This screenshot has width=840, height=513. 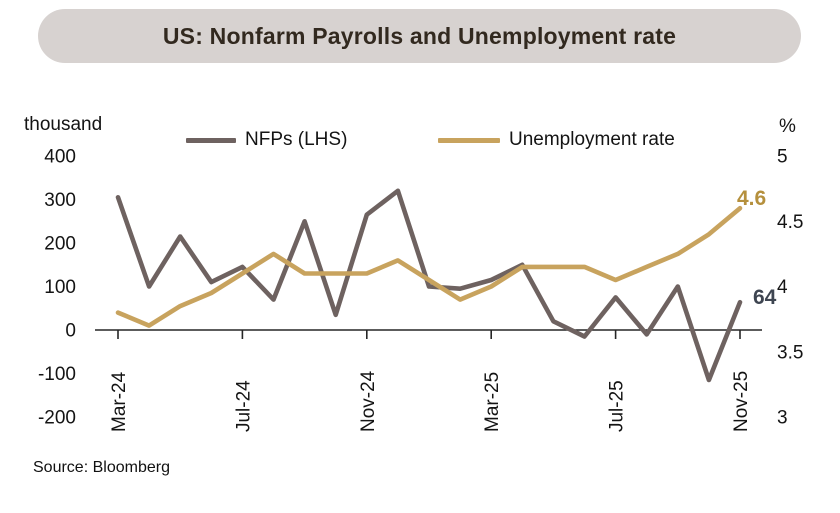 I want to click on x-axis-label: Jul-25, so click(x=617, y=406).